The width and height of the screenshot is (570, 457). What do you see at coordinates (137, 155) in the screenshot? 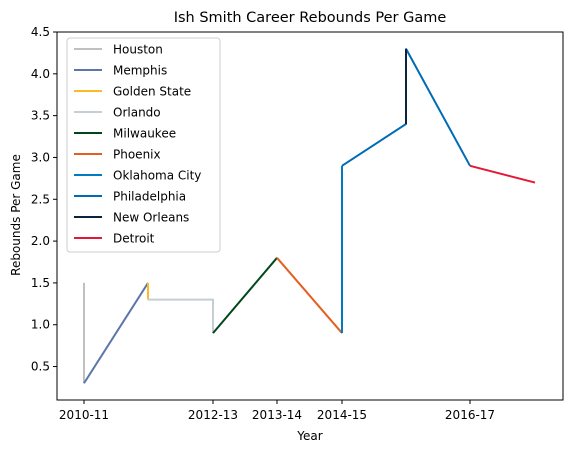
I see `legend-label-phoenix: Phoenix` at bounding box center [137, 155].